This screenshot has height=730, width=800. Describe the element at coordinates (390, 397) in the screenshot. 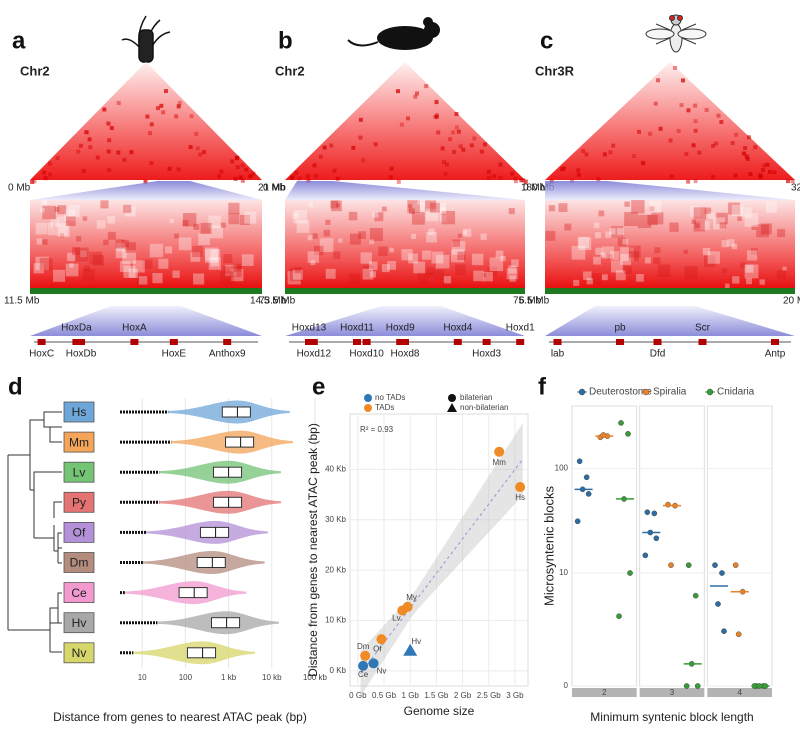

I see `legend-label: no TADs` at that location.